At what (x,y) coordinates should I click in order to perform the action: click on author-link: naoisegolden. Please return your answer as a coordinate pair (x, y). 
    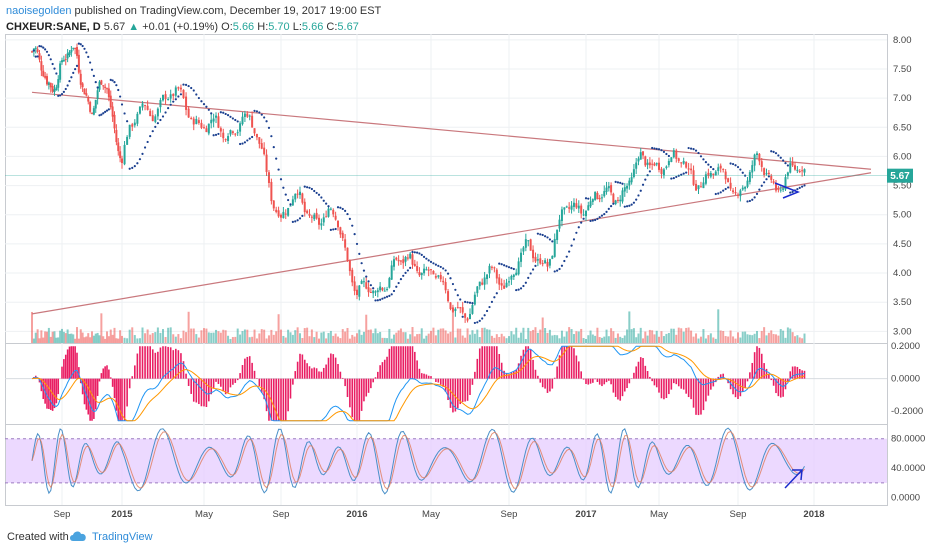
    Looking at the image, I should click on (39, 11).